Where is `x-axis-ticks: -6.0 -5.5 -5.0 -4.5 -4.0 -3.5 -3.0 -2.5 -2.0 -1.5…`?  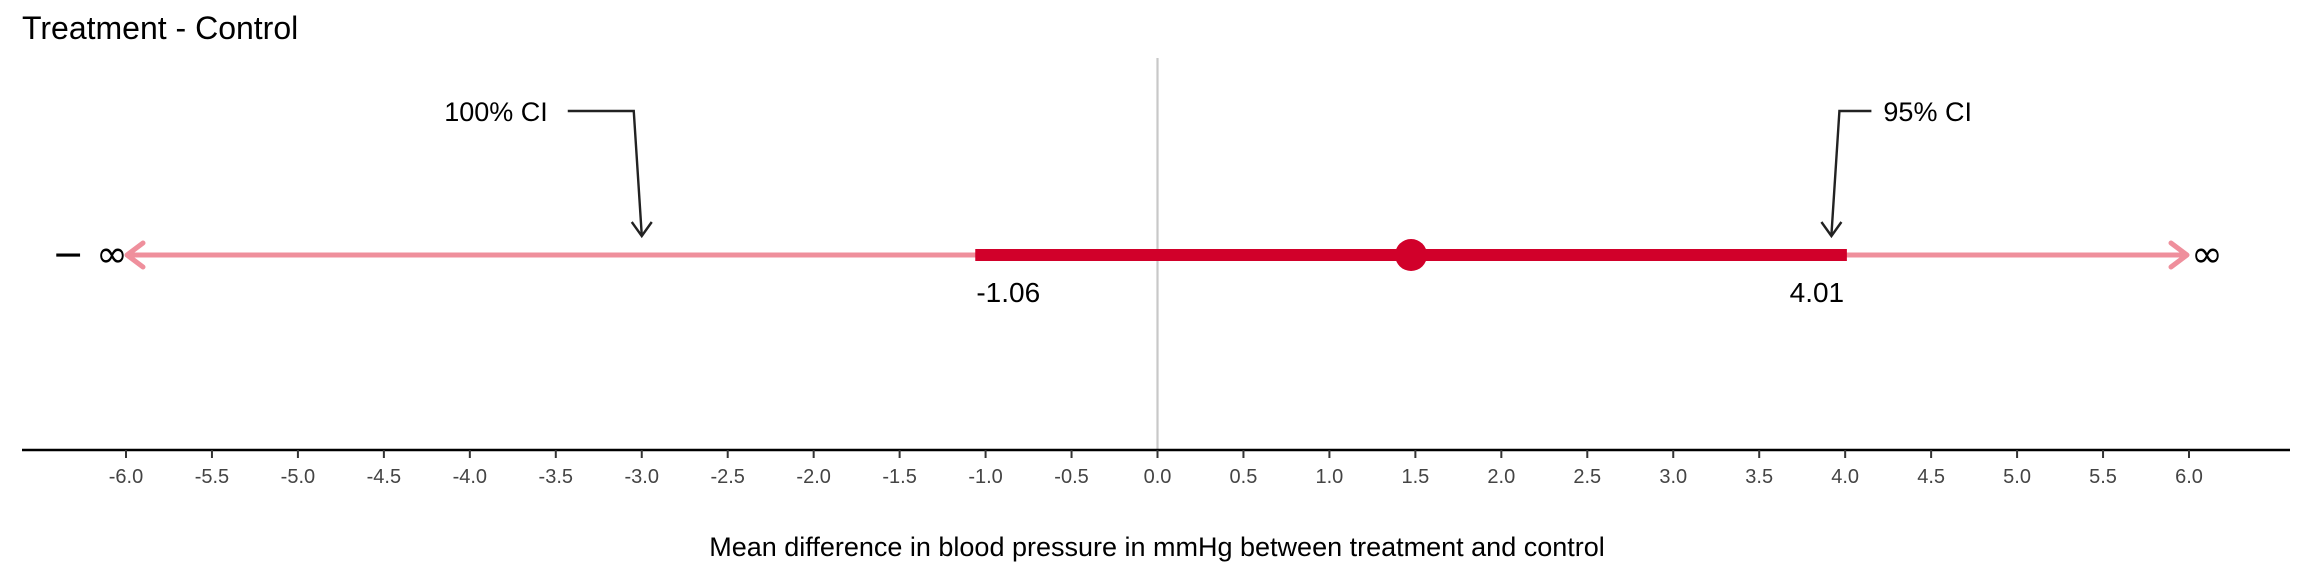 x-axis-ticks: -6.0 -5.5 -5.0 -4.5 -4.0 -3.5 -3.0 -2.5 -2.0 -1.5… is located at coordinates (1156, 469).